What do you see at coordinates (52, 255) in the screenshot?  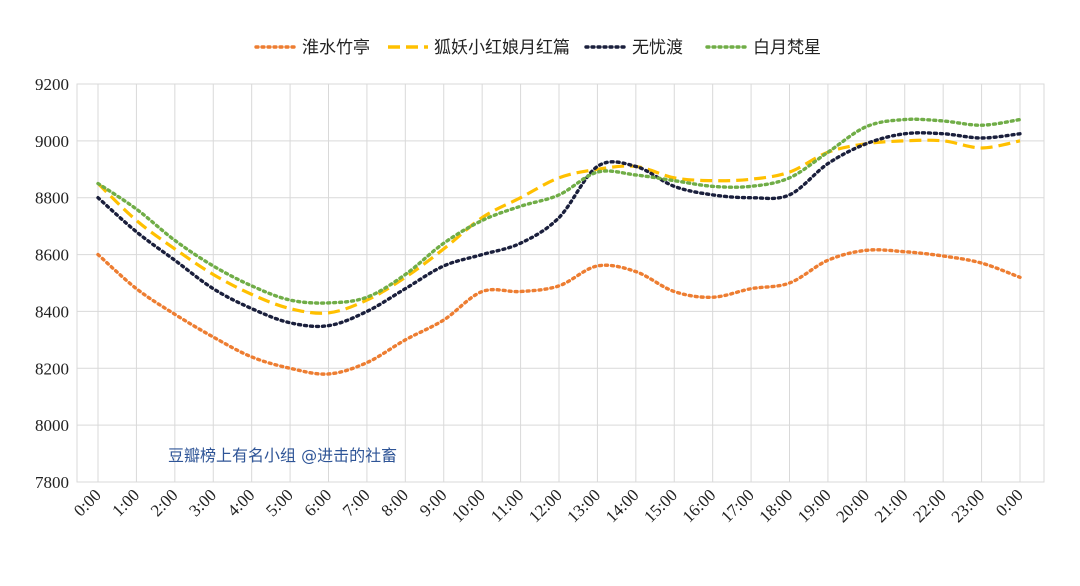 I see `y-tick-label: 8600` at bounding box center [52, 255].